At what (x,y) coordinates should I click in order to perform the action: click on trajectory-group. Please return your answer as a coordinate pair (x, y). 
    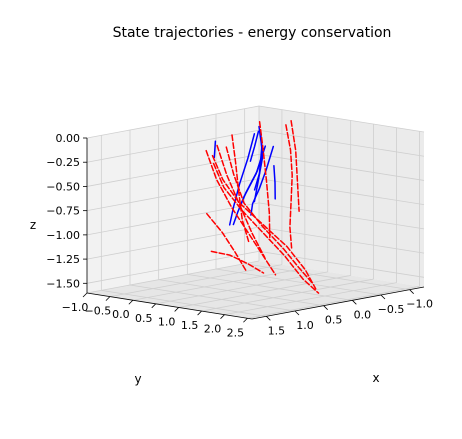
    Looking at the image, I should click on (262, 206).